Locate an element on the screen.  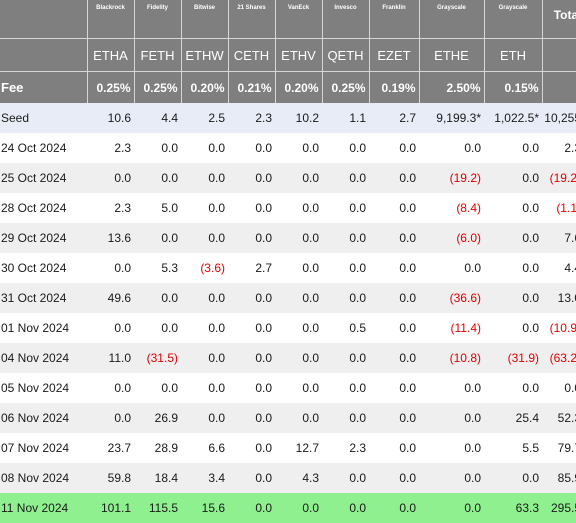
flow-cell: (36.6) is located at coordinates (451, 298).